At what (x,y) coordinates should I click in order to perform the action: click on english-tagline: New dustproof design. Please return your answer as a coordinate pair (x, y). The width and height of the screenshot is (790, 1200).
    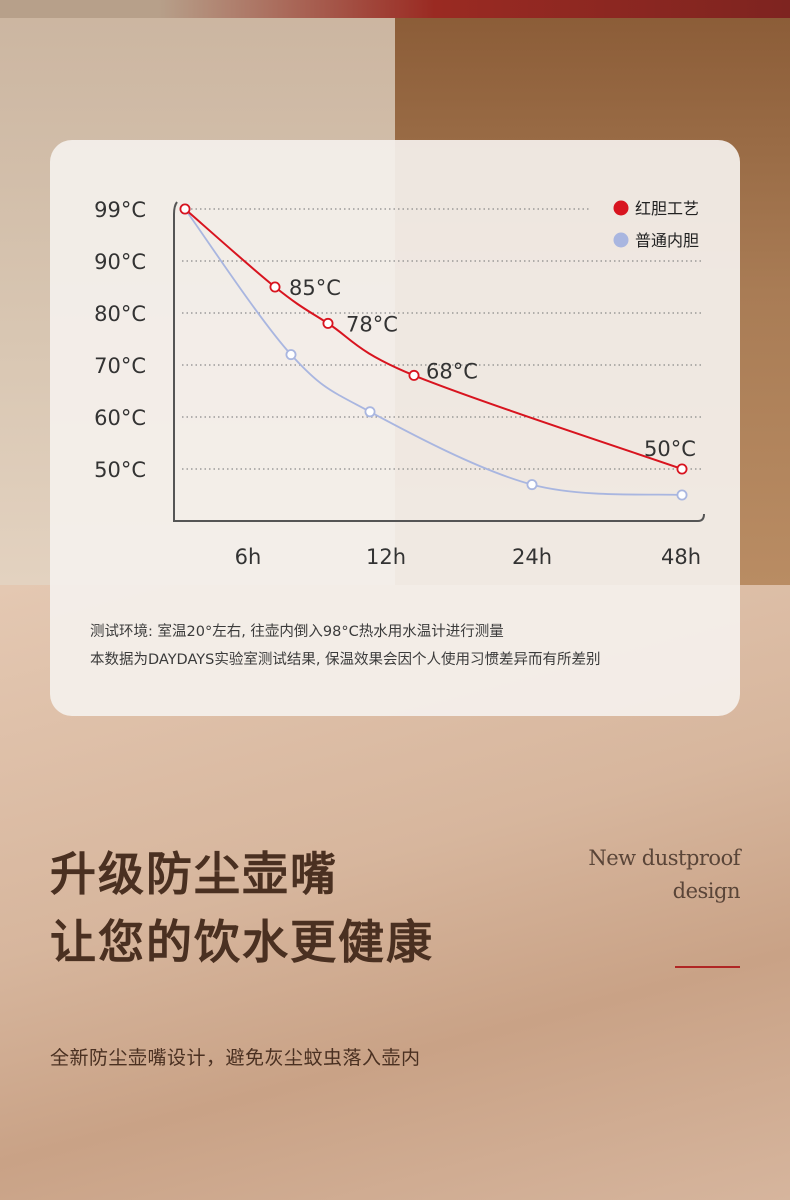
    Looking at the image, I should click on (664, 875).